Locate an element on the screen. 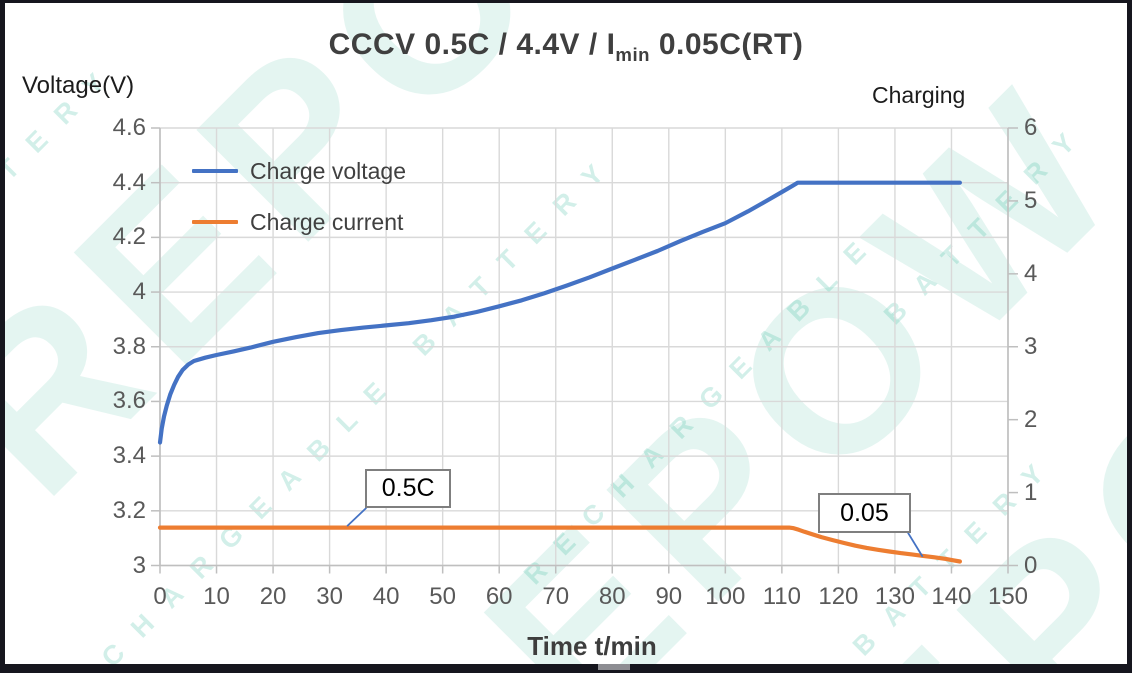  legend-item-charge-voltage: Charge voltage is located at coordinates (299, 171).